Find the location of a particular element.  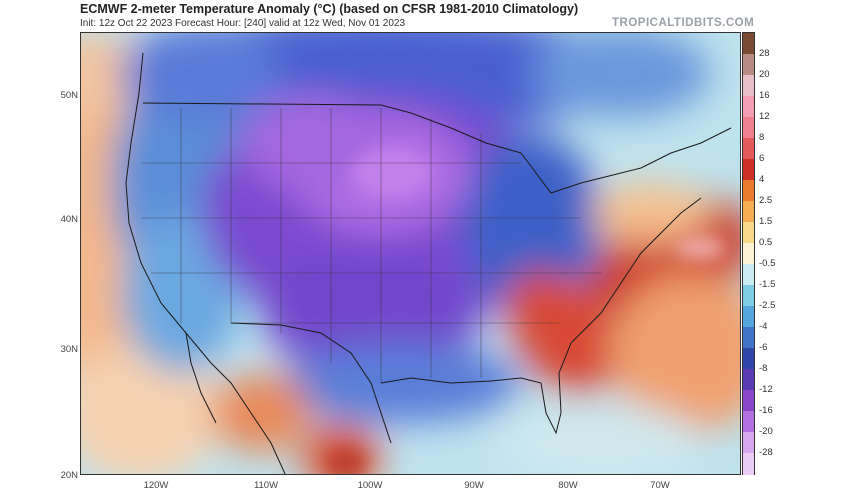

lat-label-20n: 20N is located at coordinates (69, 475).